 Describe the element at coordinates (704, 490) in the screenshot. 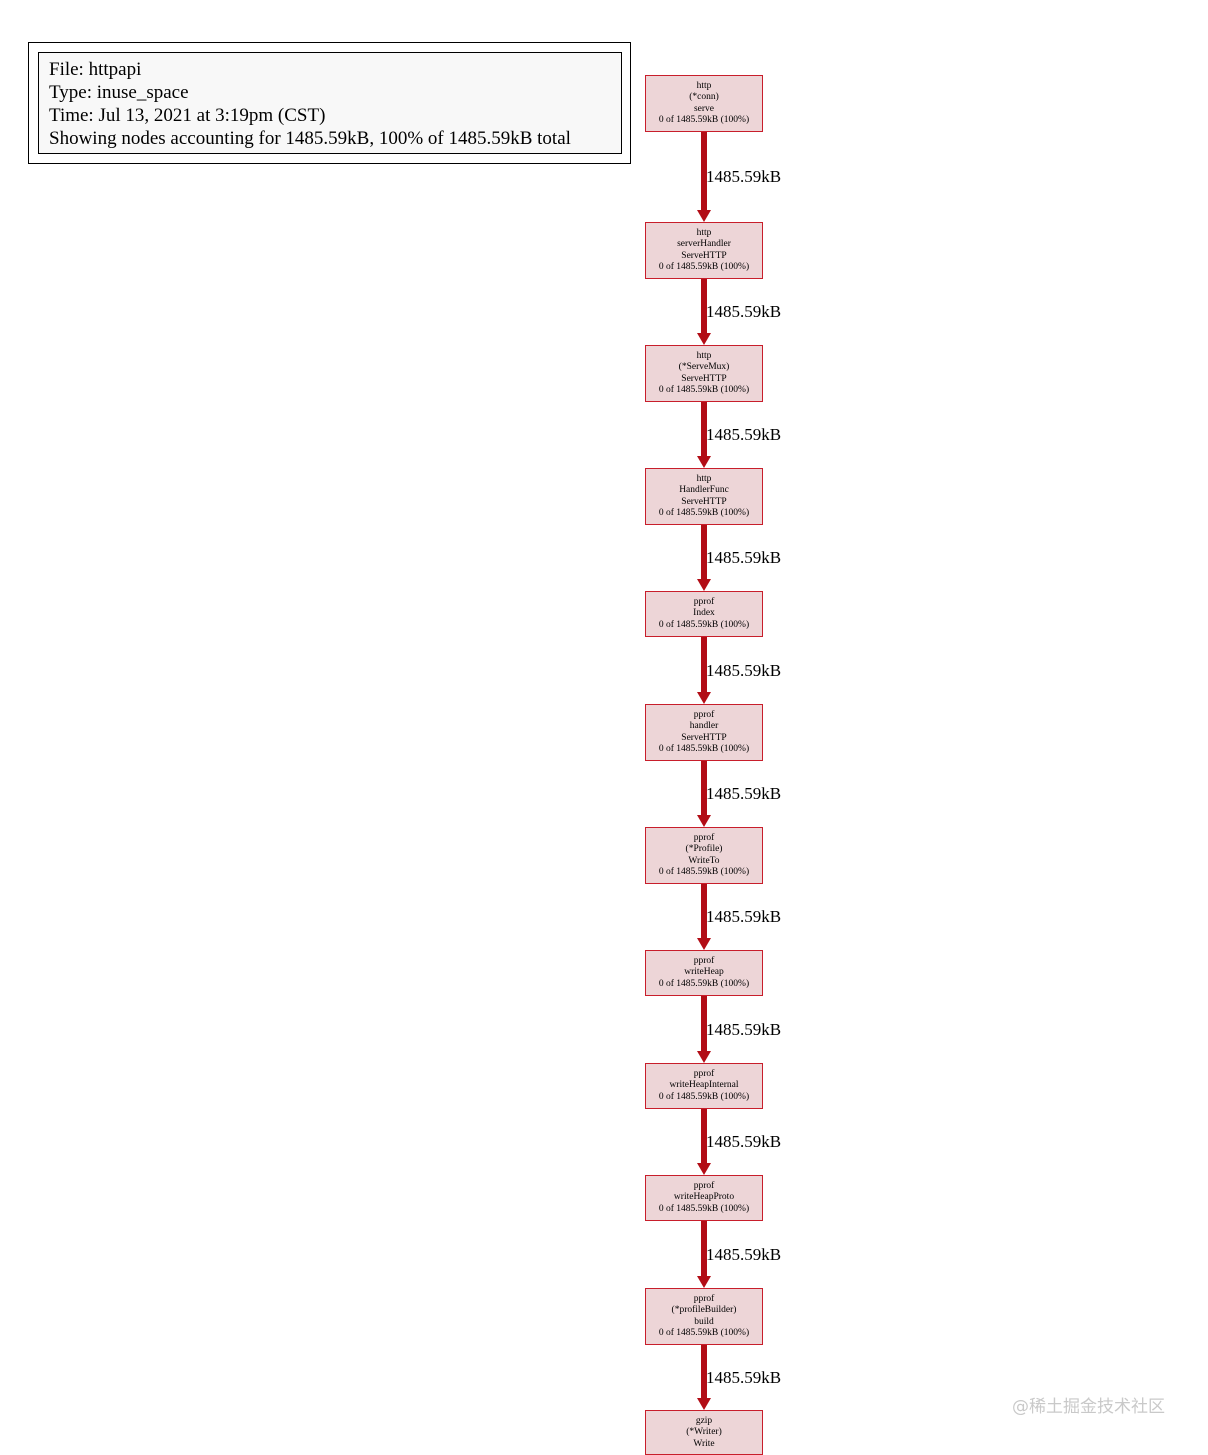

I see `graph-node-line: HandlerFunc` at that location.